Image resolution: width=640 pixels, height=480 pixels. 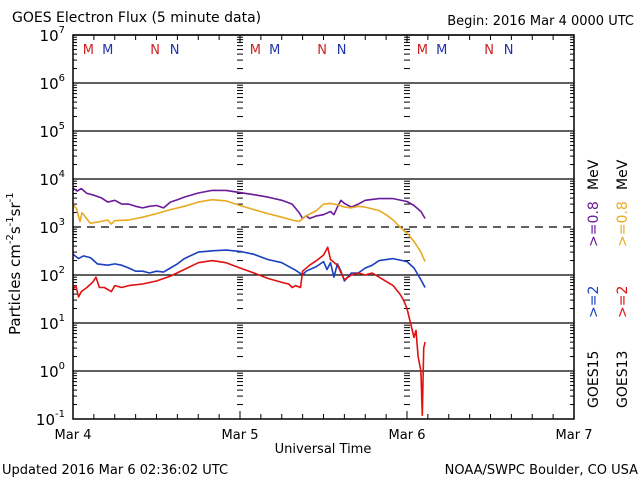 I want to click on y-tick-exponent: 1, so click(x=62, y=318).